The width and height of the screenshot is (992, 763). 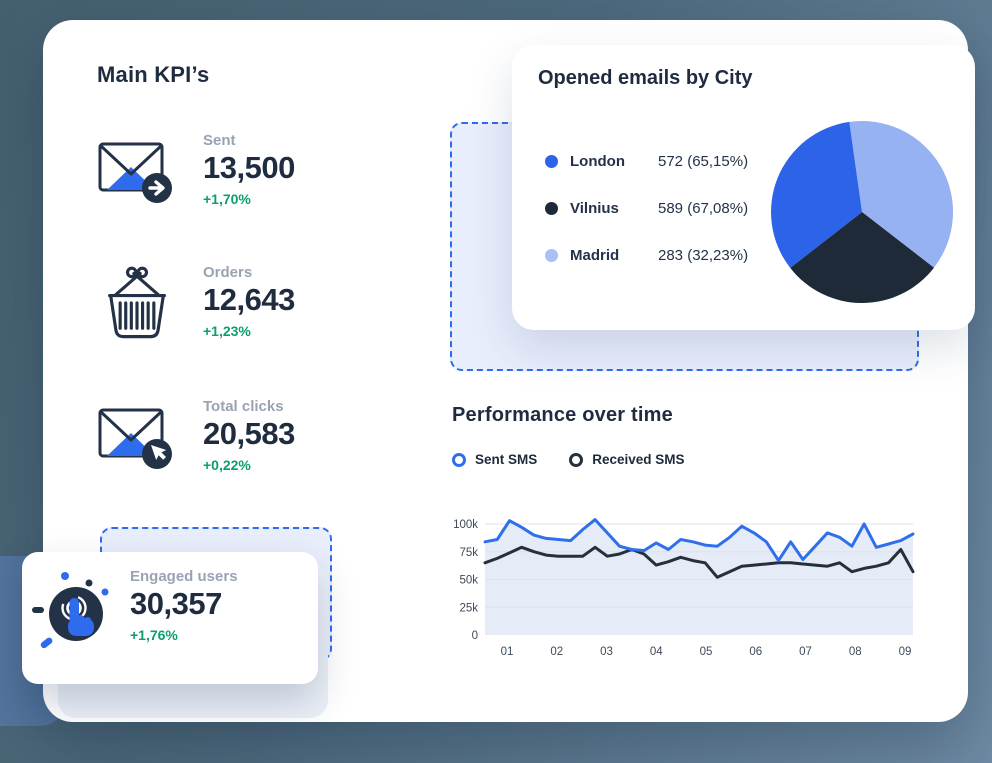 What do you see at coordinates (184, 576) in the screenshot?
I see `kpi-label: Engaged users` at bounding box center [184, 576].